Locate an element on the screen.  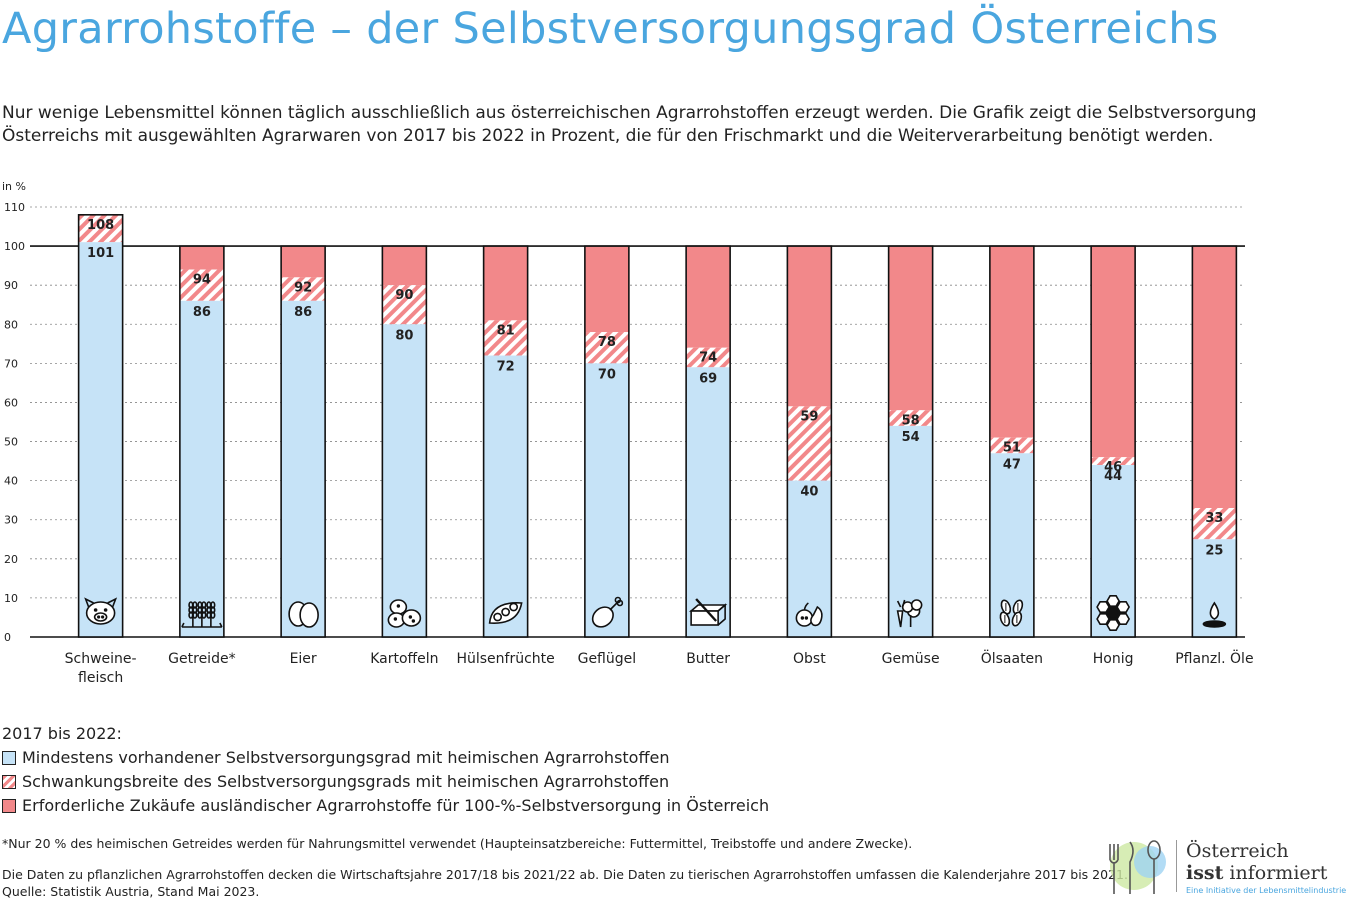
category-label: Kartoffeln is located at coordinates (404, 659).